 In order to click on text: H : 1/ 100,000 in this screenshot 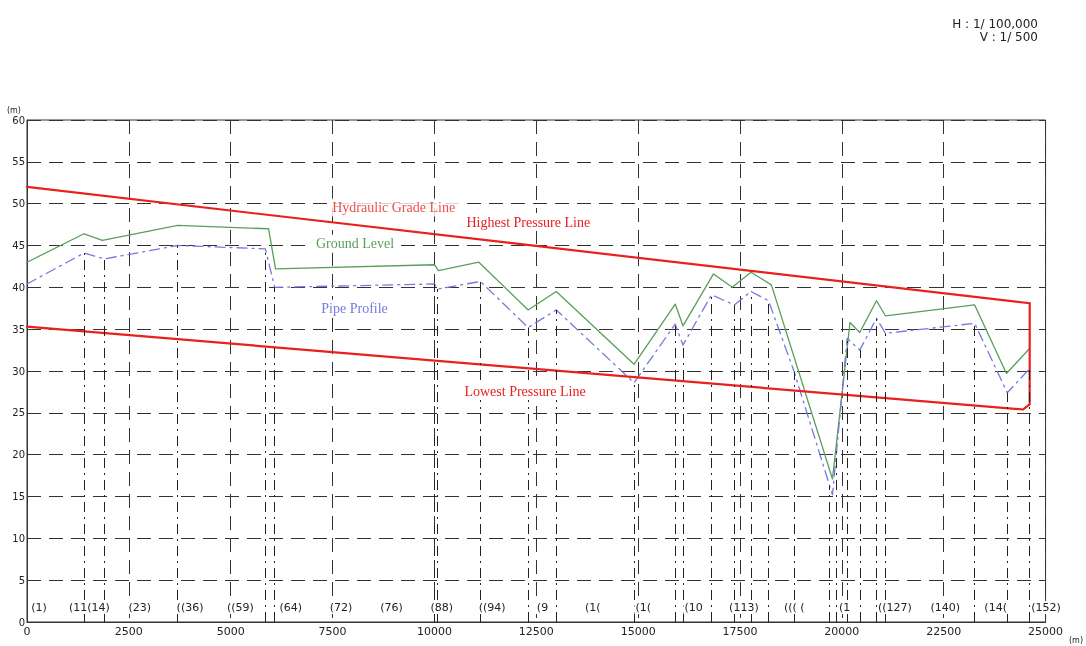, I will do `click(995, 24)`.